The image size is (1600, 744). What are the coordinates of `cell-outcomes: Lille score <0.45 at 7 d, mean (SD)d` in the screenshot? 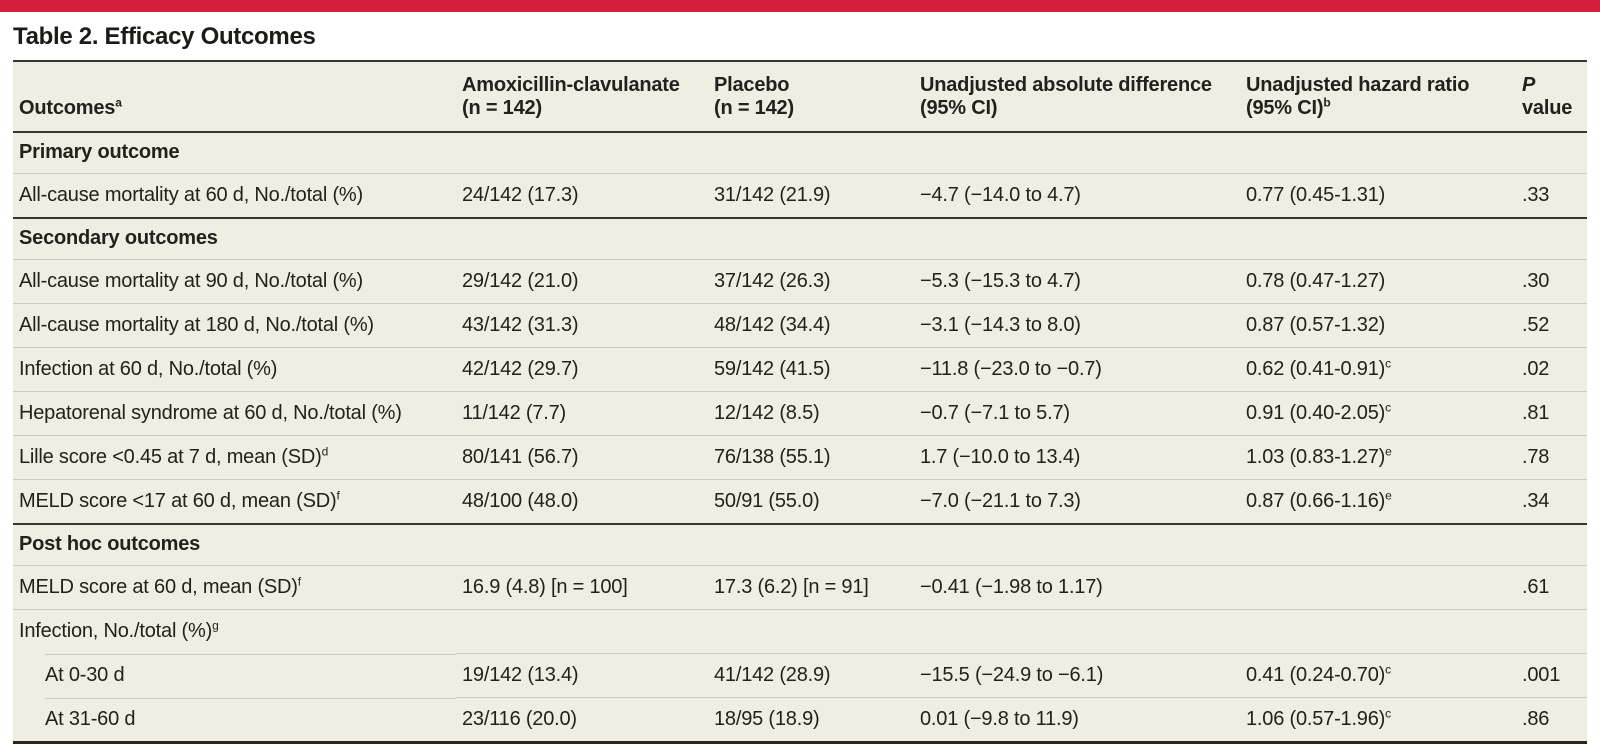 It's located at (234, 456).